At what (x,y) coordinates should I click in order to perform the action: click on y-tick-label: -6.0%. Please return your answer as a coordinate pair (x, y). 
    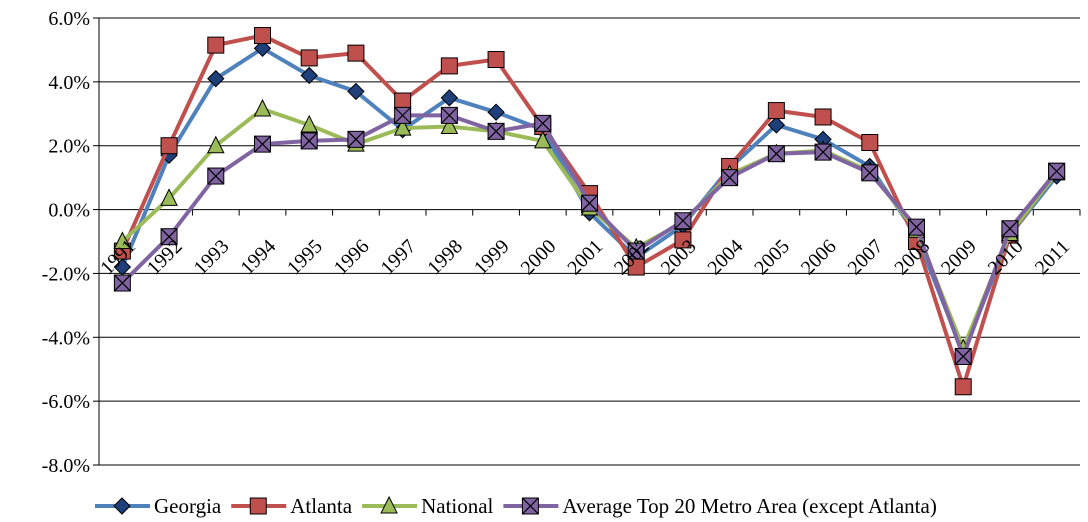
    Looking at the image, I should click on (66, 402).